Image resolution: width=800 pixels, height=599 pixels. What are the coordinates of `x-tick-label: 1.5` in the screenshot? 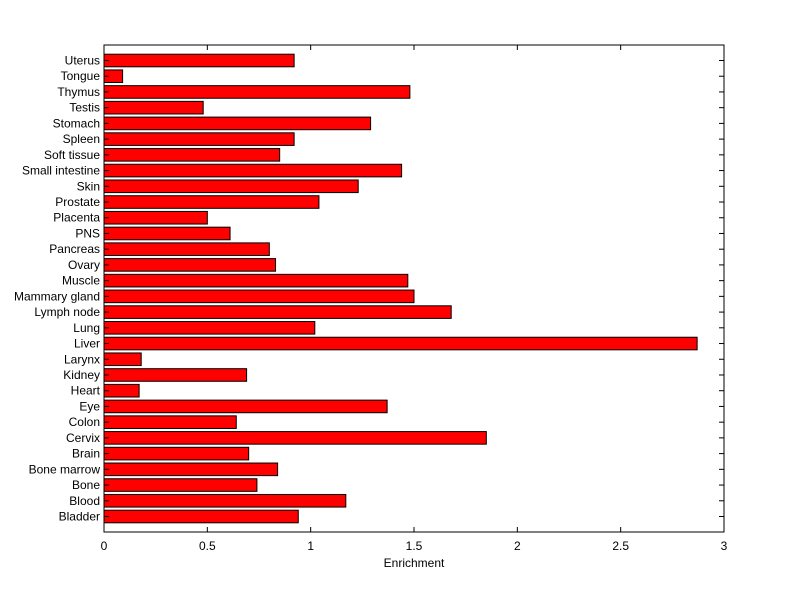 It's located at (414, 546).